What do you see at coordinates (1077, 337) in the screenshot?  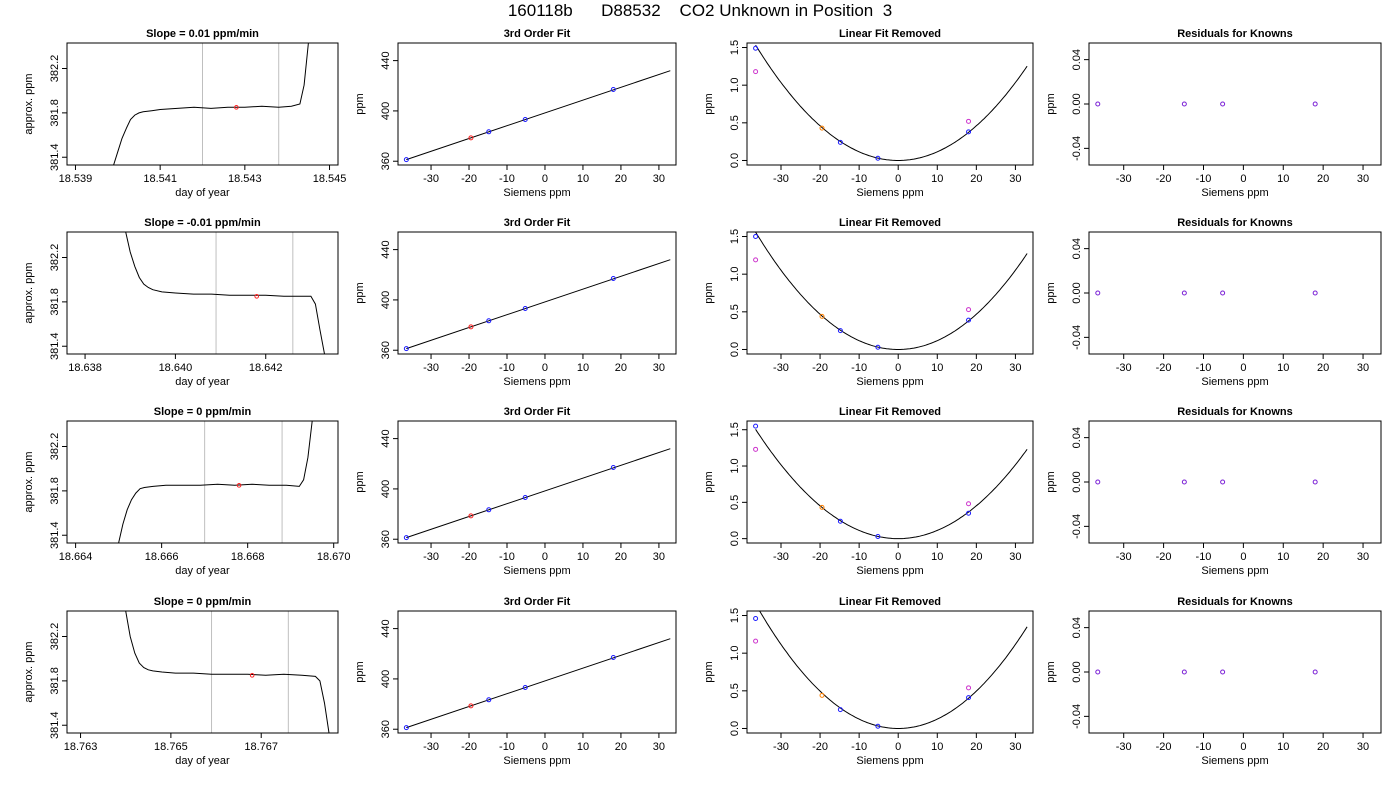 I see `r2-residuals-ytick-label-1: -0.04` at bounding box center [1077, 337].